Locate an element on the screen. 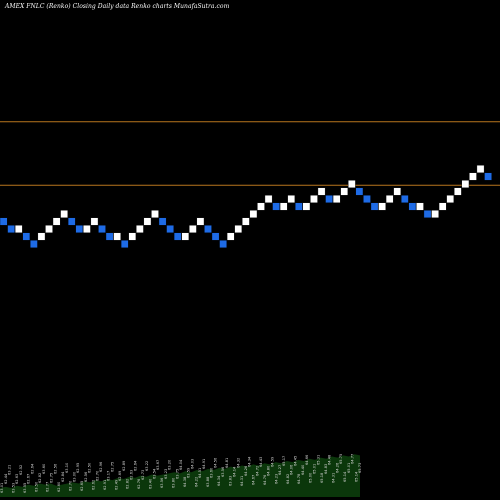 The width and height of the screenshot is (500, 500). price-label-35: 62.63 is located at coordinates (132, 475).